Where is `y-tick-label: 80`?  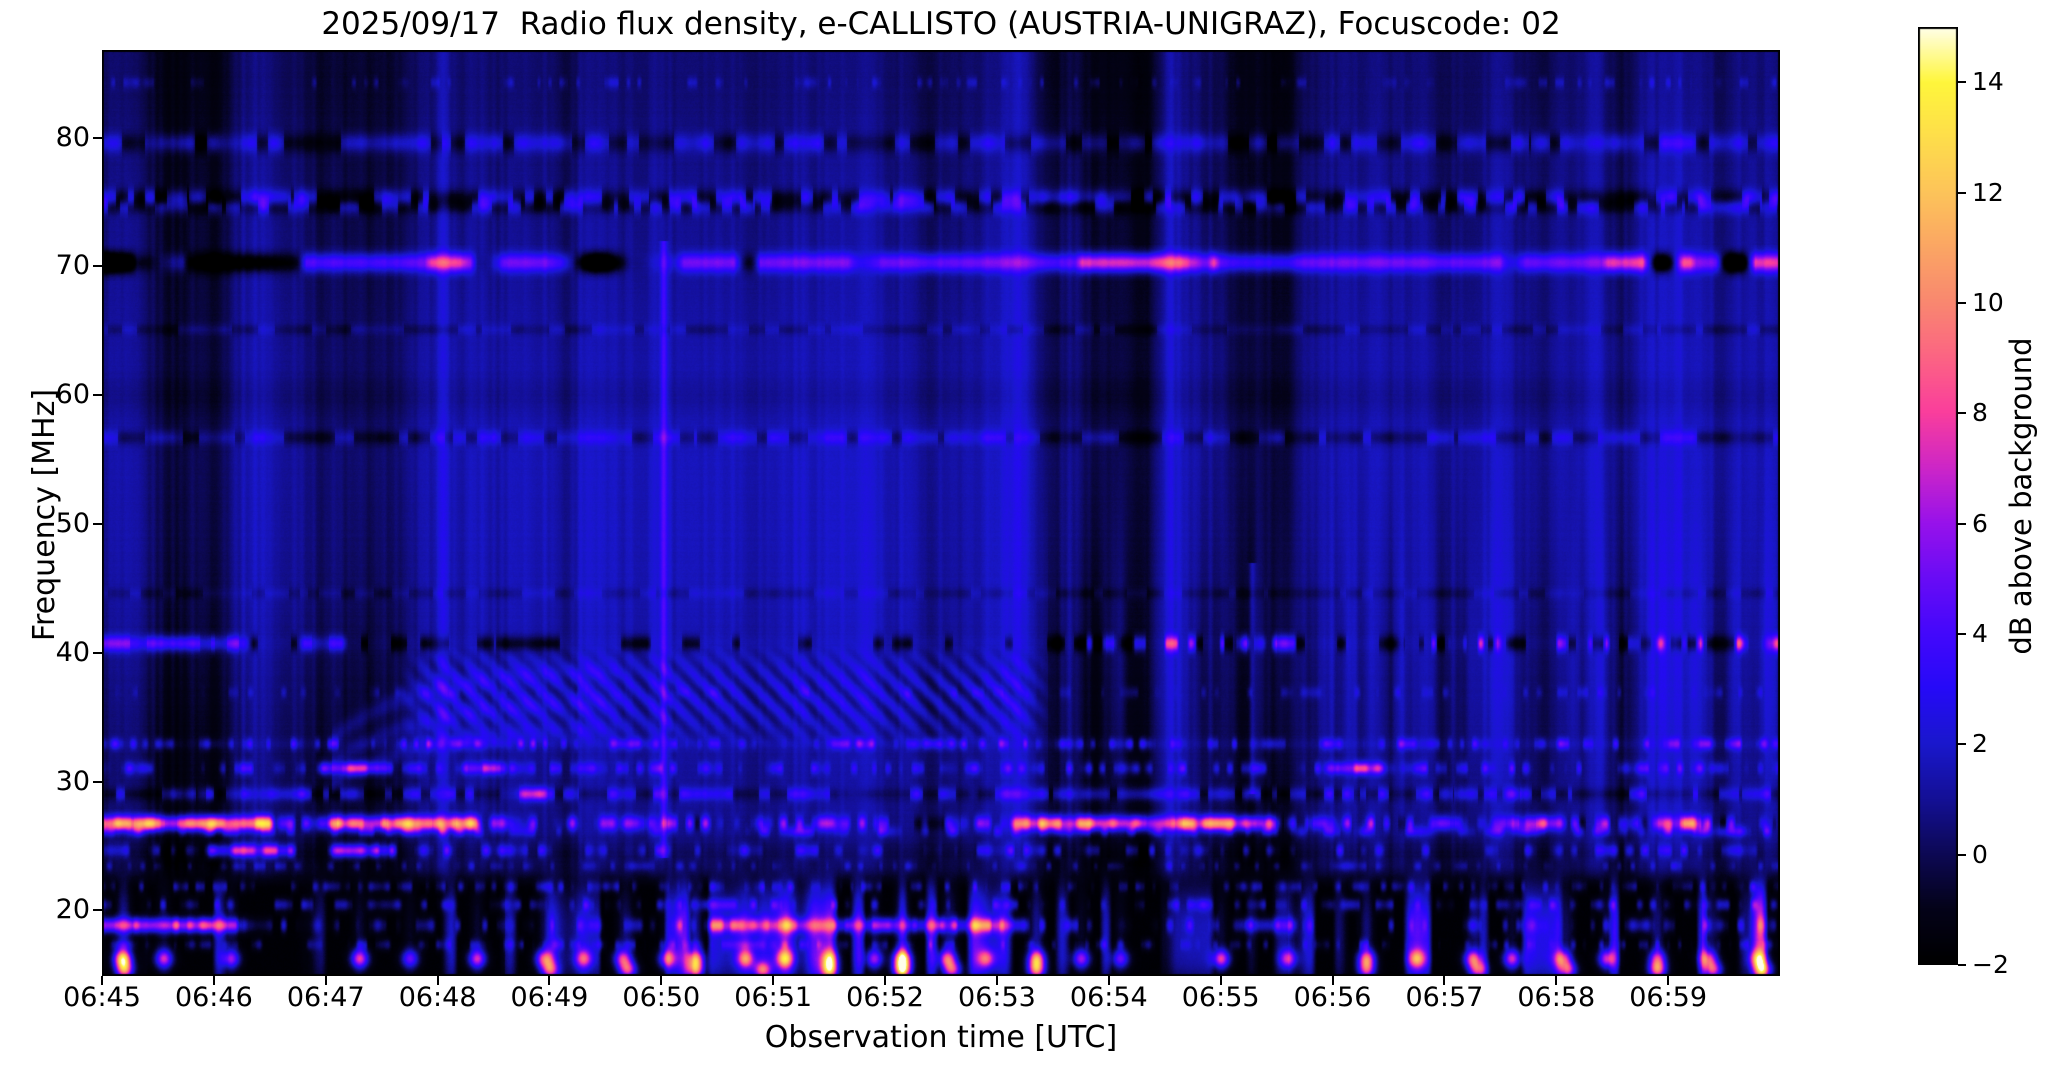 y-tick-label: 80 is located at coordinates (72, 137).